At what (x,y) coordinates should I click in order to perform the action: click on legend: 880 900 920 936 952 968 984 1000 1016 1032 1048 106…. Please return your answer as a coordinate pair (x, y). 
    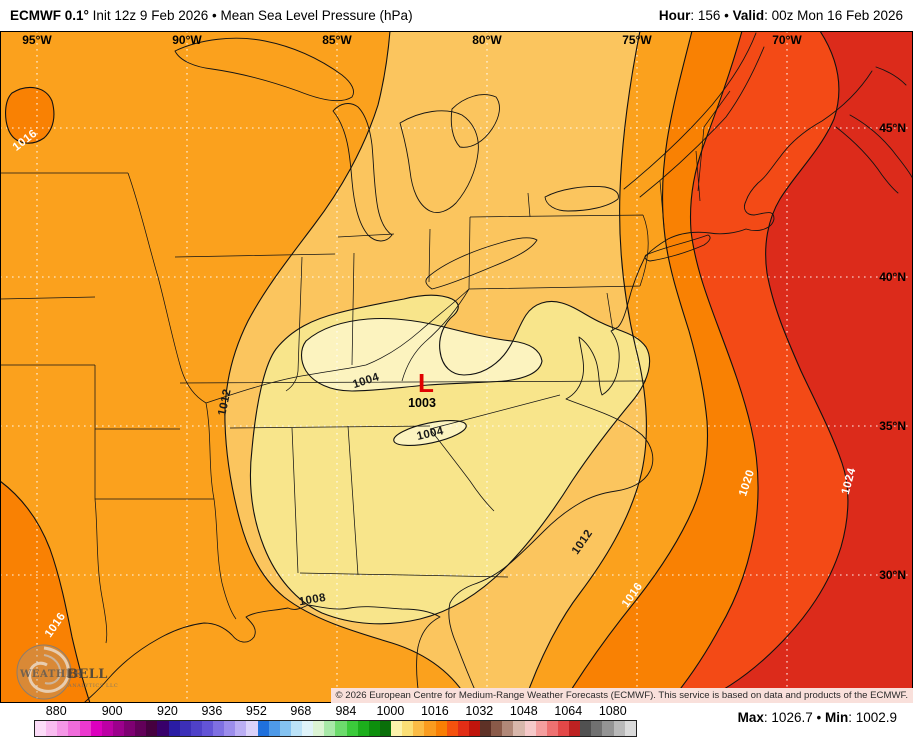
    Looking at the image, I should click on (456, 726).